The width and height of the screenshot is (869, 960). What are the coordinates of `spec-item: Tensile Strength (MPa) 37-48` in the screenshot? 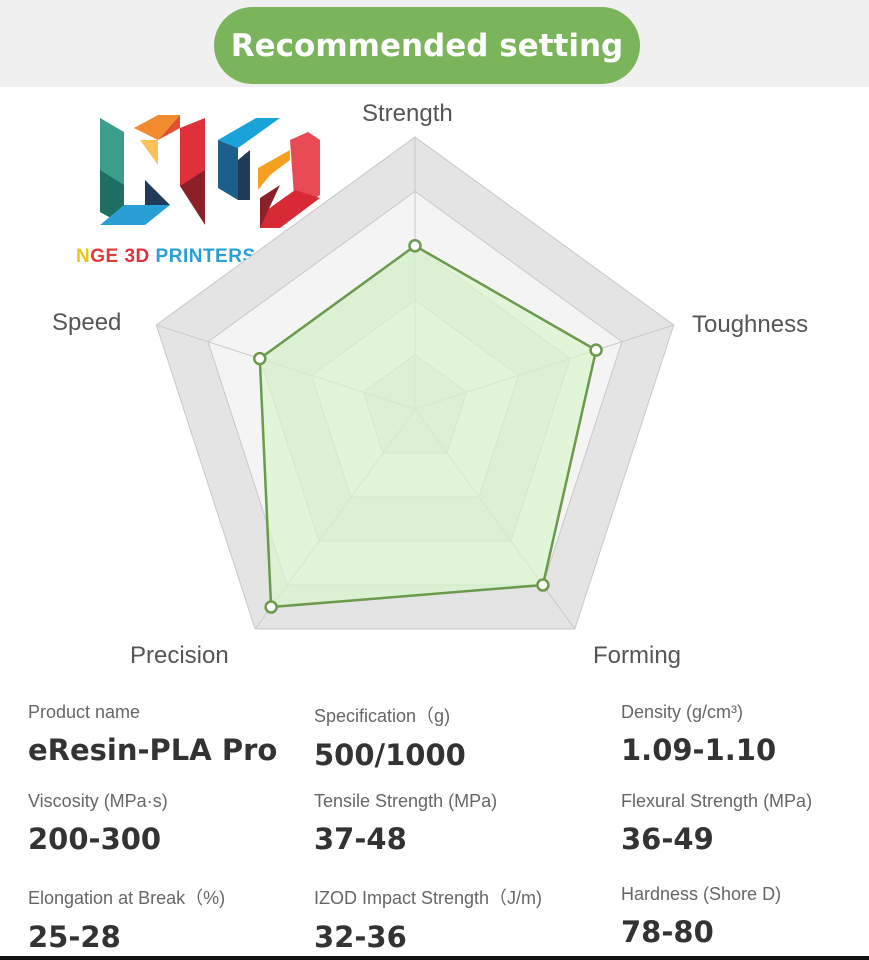 It's located at (405, 823).